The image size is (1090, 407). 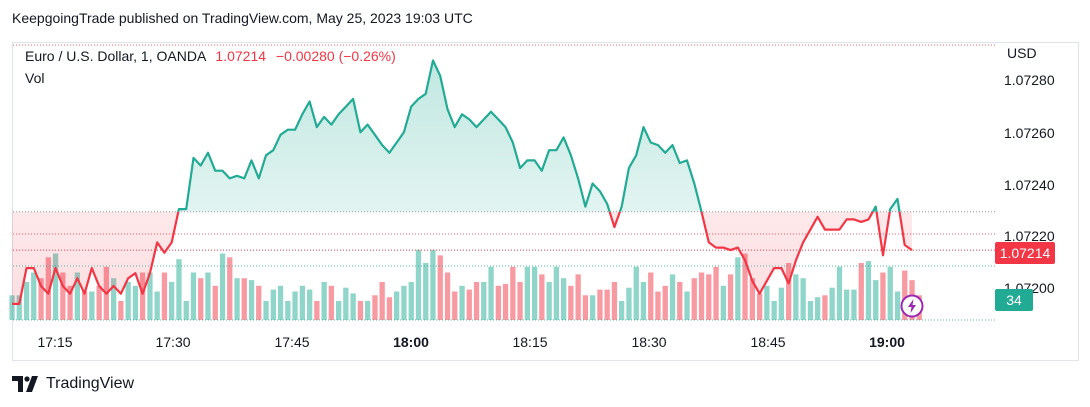 I want to click on brand-name: TradingView, so click(x=90, y=383).